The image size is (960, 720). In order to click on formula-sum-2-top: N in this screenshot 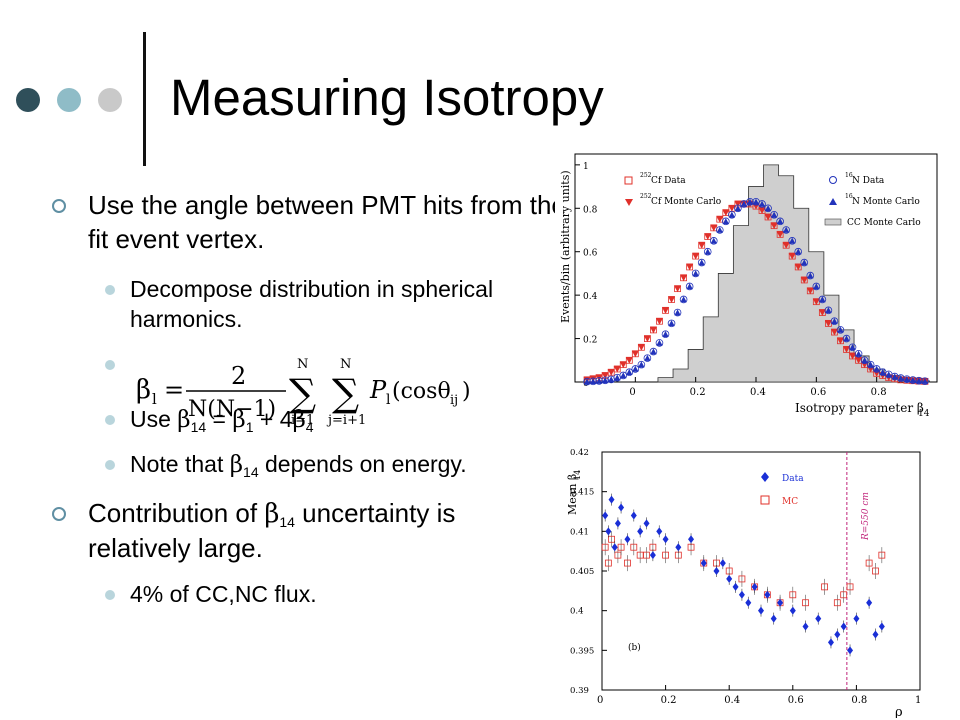, I will do `click(345, 364)`.